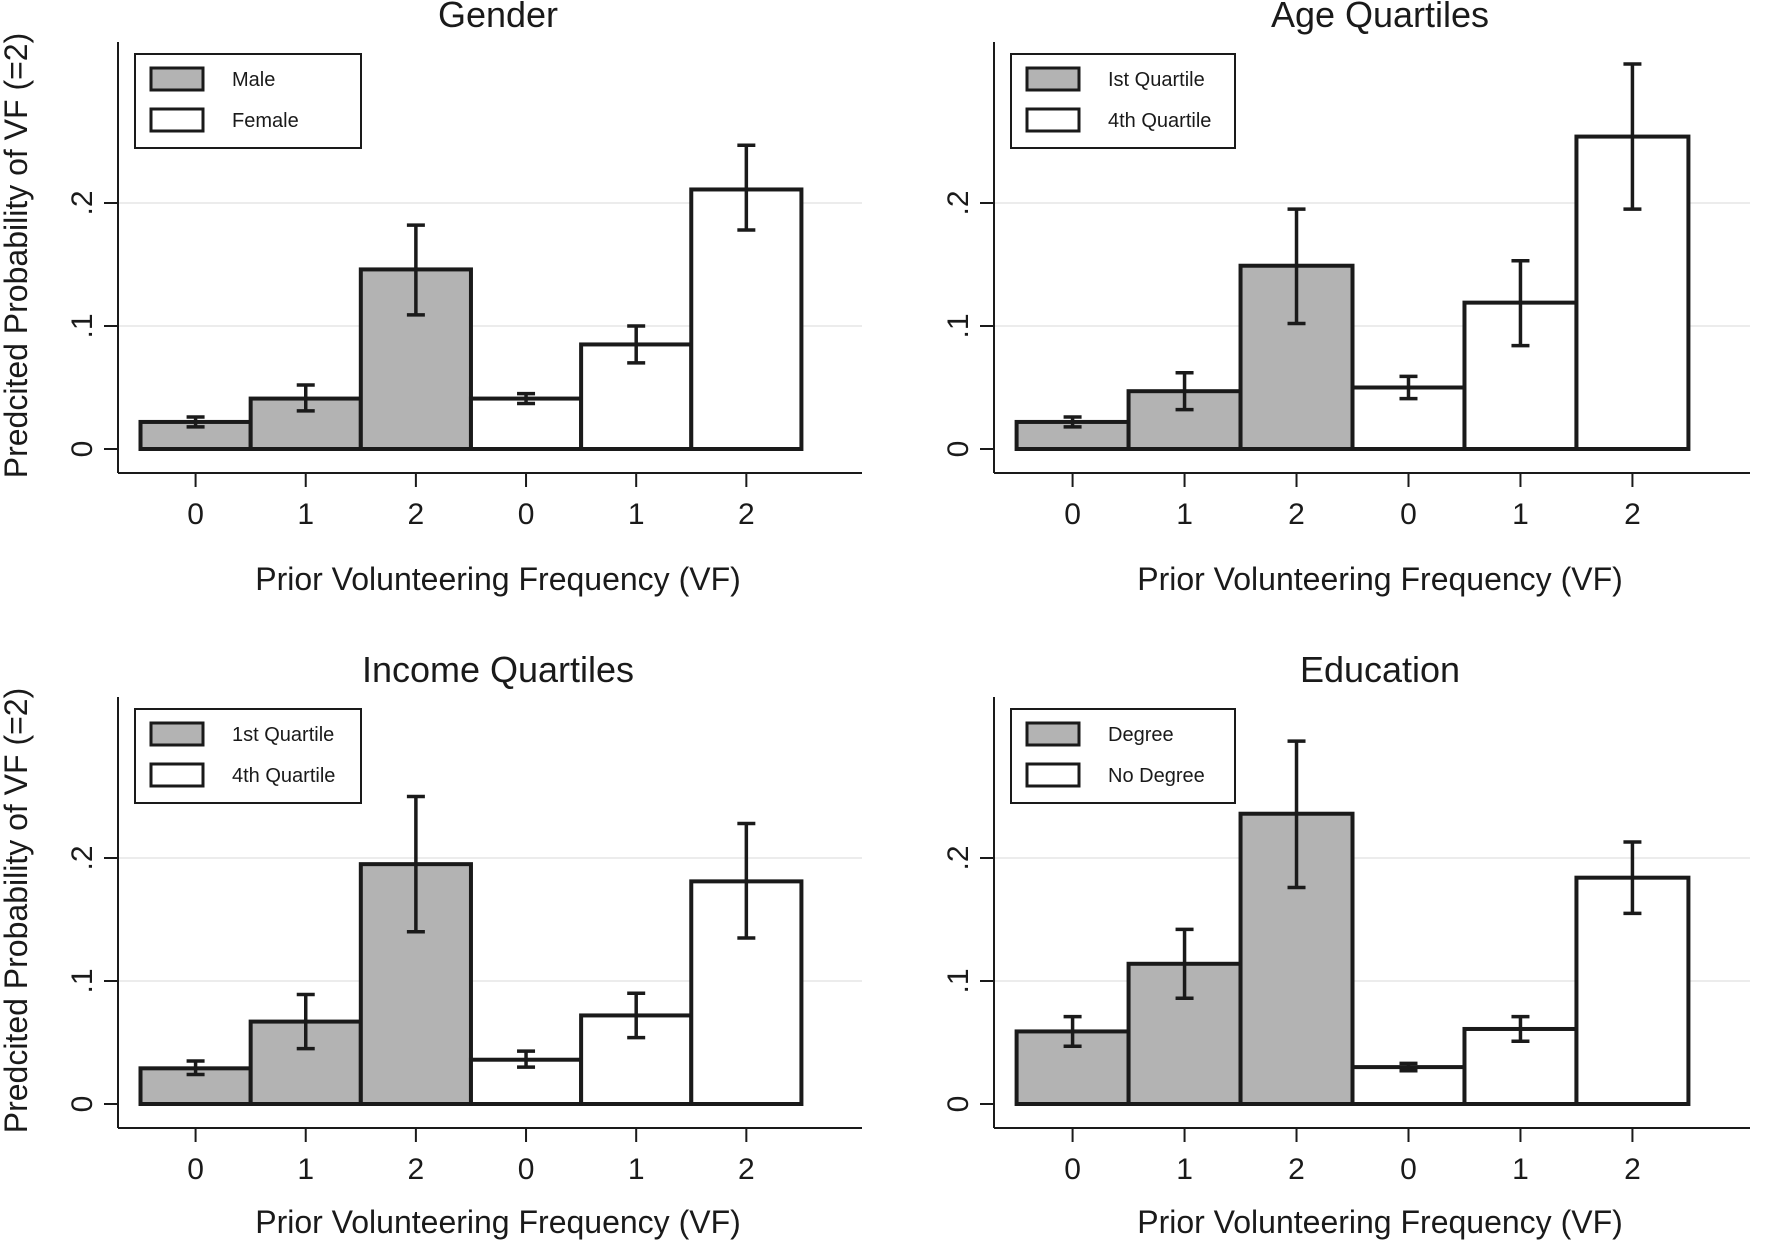  Describe the element at coordinates (498, 17) in the screenshot. I see `chart-title: Gender` at that location.